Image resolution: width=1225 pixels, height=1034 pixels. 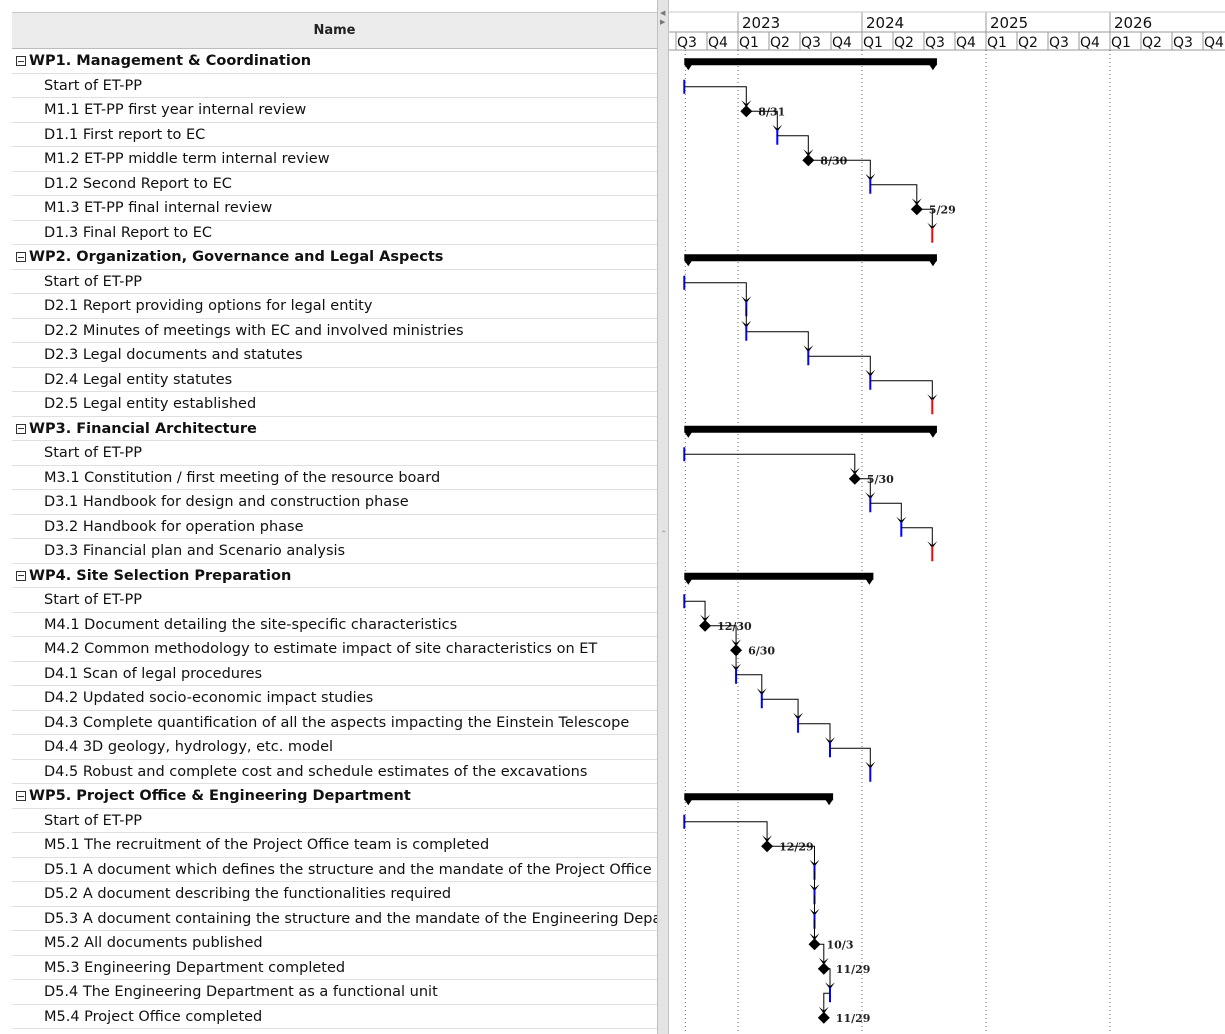 I want to click on year-label: 2024, so click(x=885, y=23).